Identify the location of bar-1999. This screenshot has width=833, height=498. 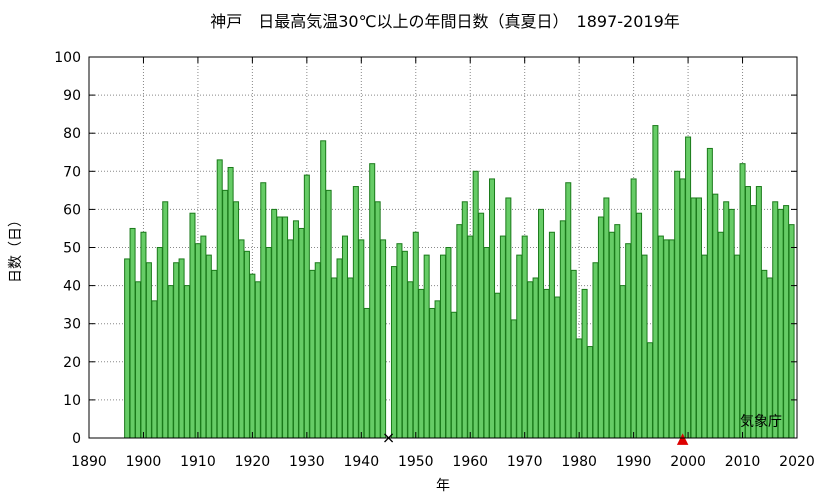
(682, 308).